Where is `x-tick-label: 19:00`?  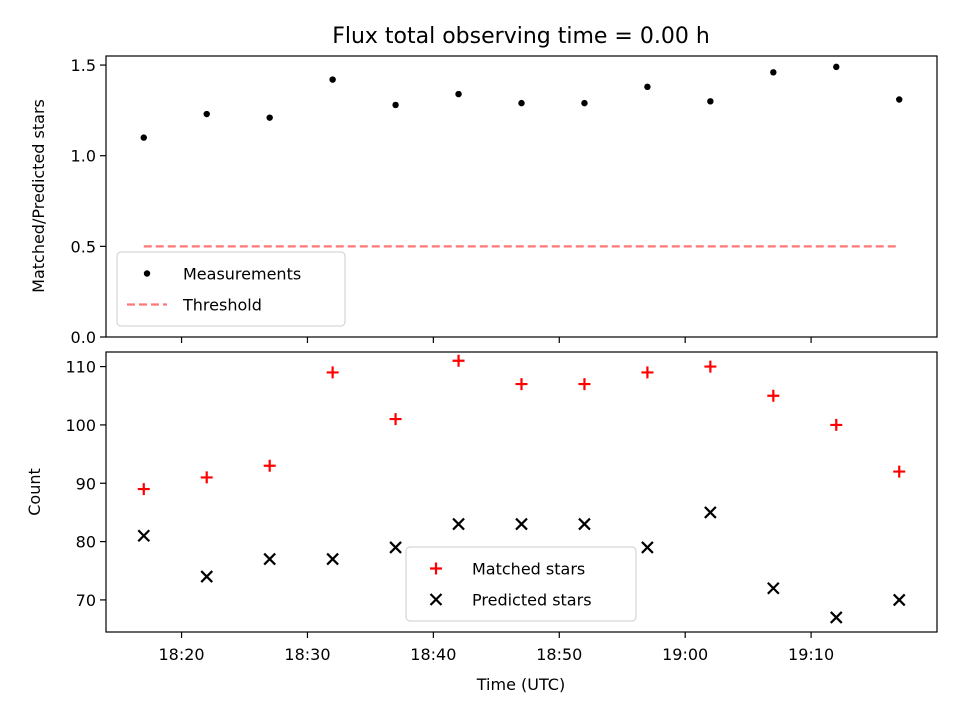 x-tick-label: 19:00 is located at coordinates (685, 654).